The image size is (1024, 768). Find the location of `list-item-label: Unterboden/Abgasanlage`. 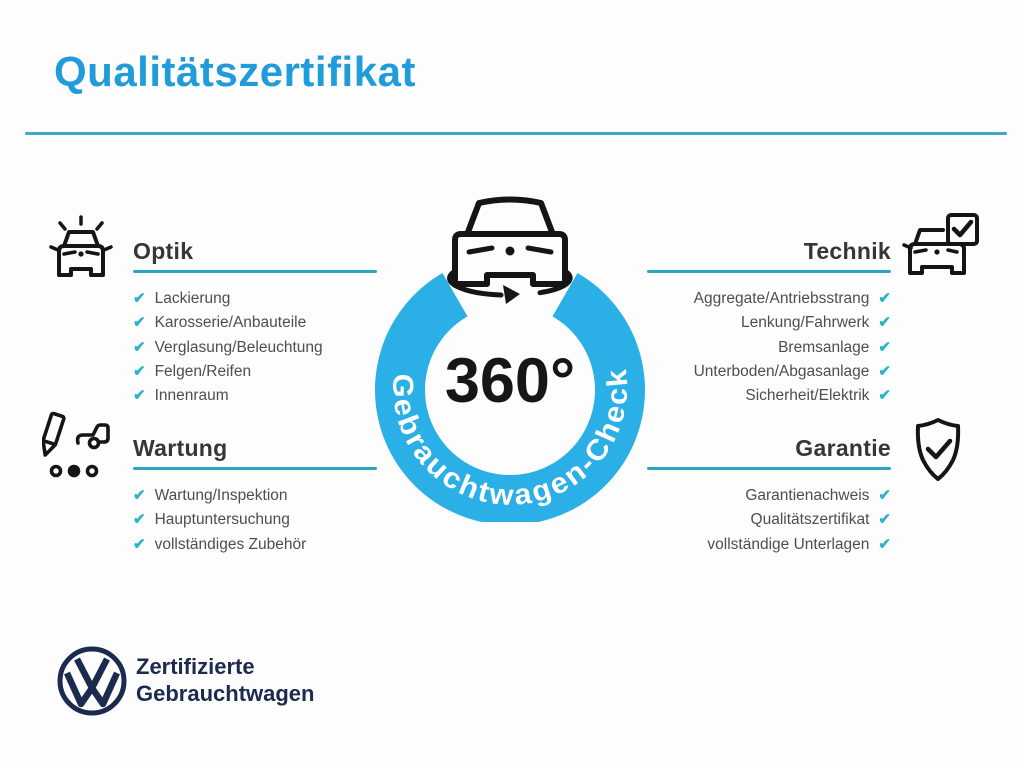

list-item-label: Unterboden/Abgasanlage is located at coordinates (781, 371).